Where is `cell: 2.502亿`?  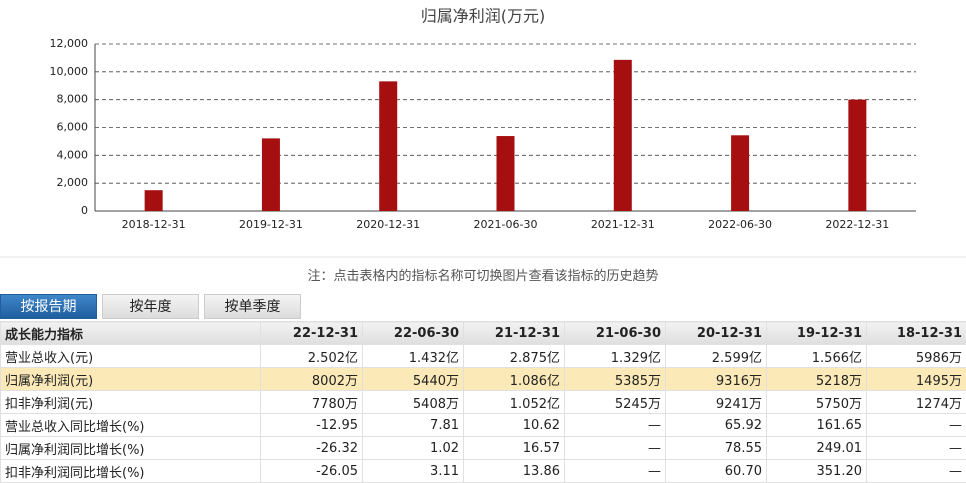
cell: 2.502亿 is located at coordinates (312, 356).